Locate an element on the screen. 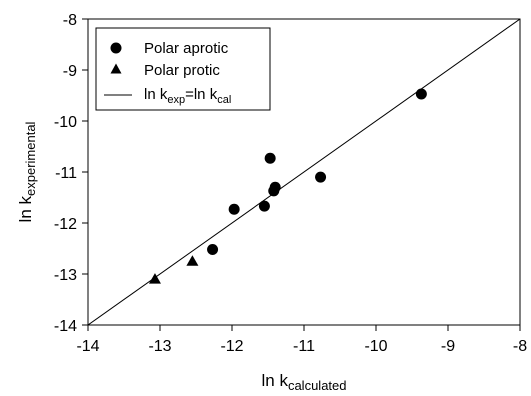 This screenshot has width=531, height=396. x-tick-label: -9 is located at coordinates (448, 346).